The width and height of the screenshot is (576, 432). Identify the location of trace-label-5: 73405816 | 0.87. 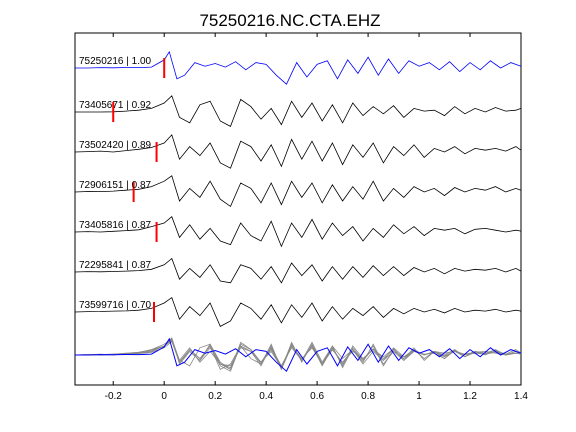
(115, 225).